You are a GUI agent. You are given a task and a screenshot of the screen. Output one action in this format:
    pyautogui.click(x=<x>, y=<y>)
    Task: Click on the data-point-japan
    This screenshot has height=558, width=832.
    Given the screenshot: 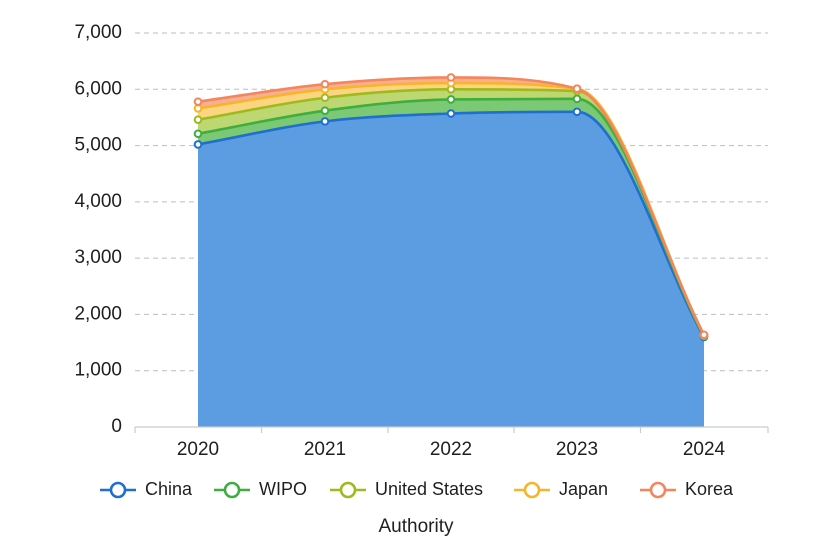 What is the action you would take?
    pyautogui.click(x=198, y=108)
    